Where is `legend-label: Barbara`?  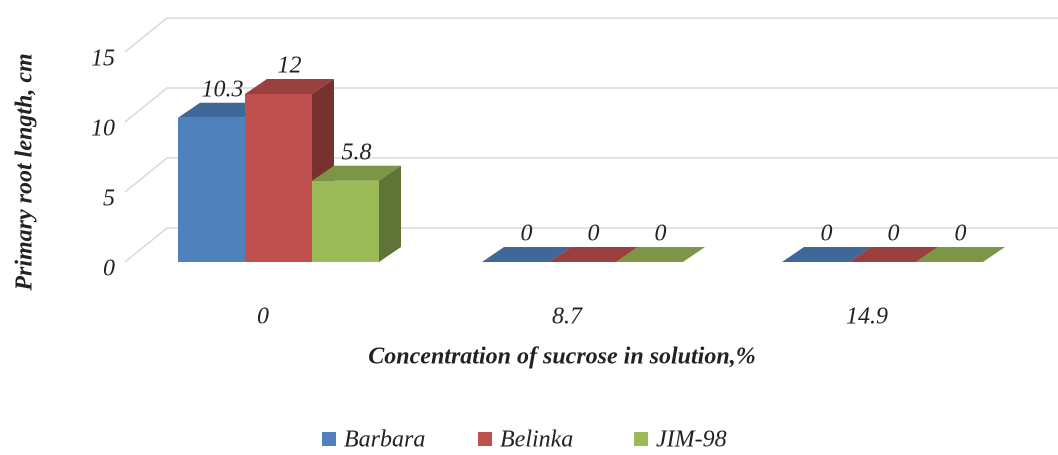
legend-label: Barbara is located at coordinates (384, 440).